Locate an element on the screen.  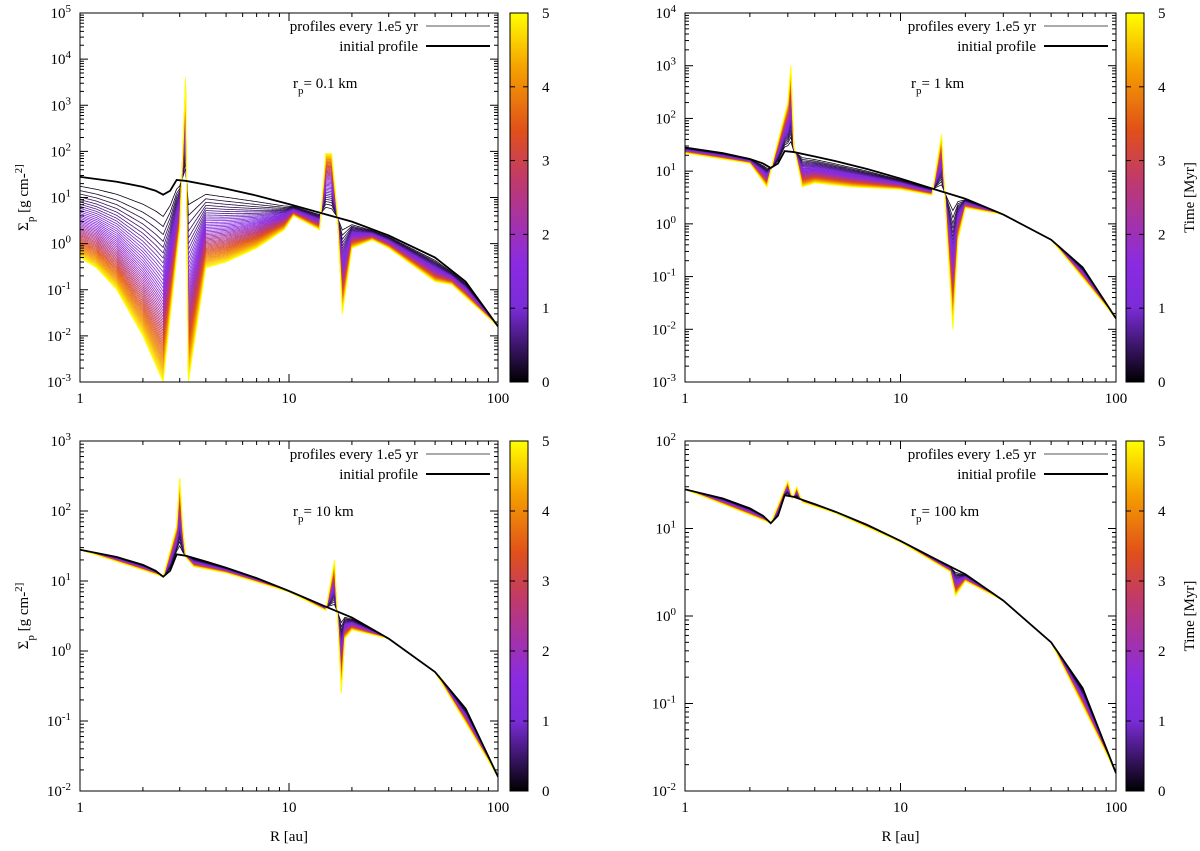
y-axis-label: Σp [g cm-2] is located at coordinates (25, 197).